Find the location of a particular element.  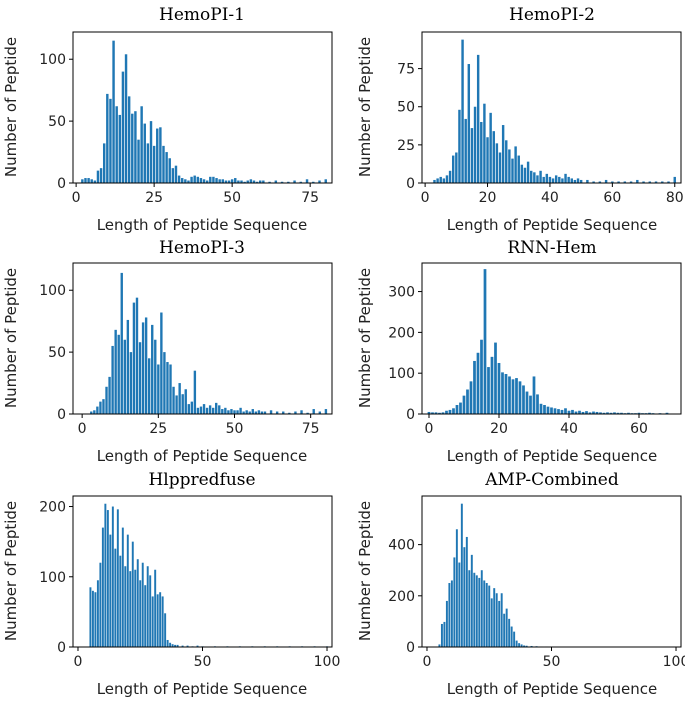

y-tick-label: 100 is located at coordinates (52, 60).